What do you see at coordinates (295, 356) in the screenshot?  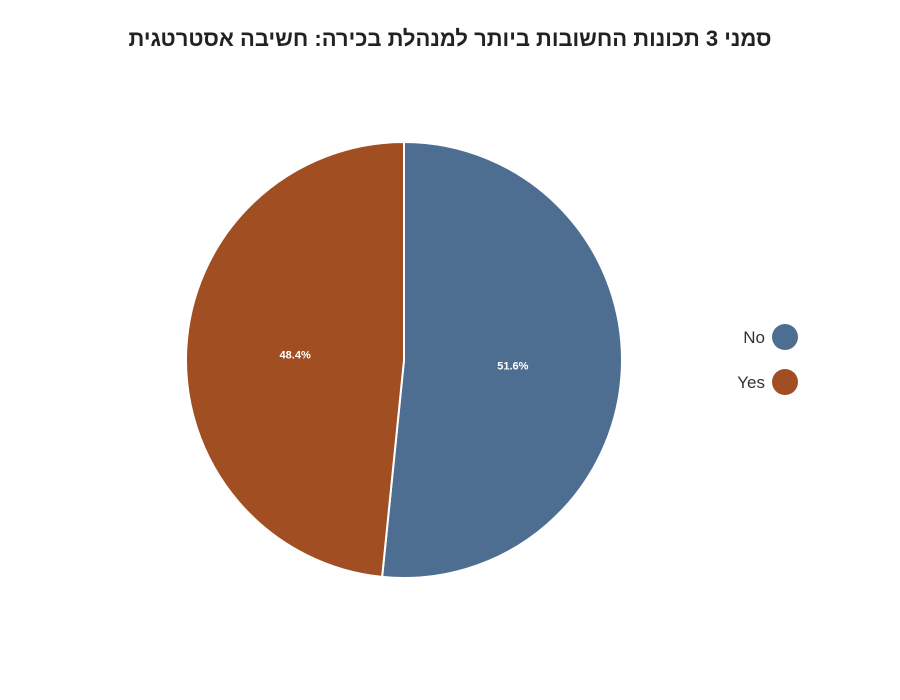 I see `data-label-yes: 48.4%` at bounding box center [295, 356].